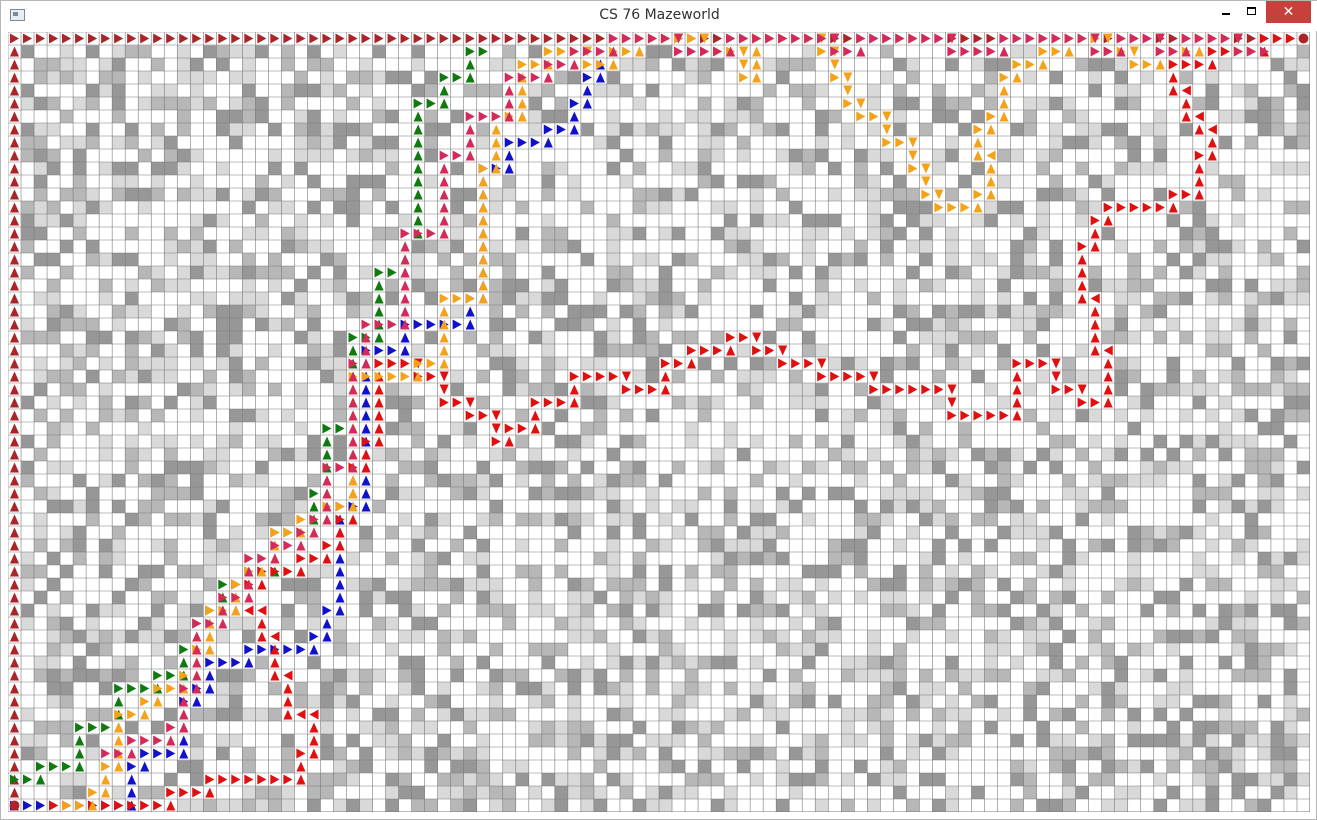  Describe the element at coordinates (1288, 12) in the screenshot. I see `close-button: ✕` at that location.